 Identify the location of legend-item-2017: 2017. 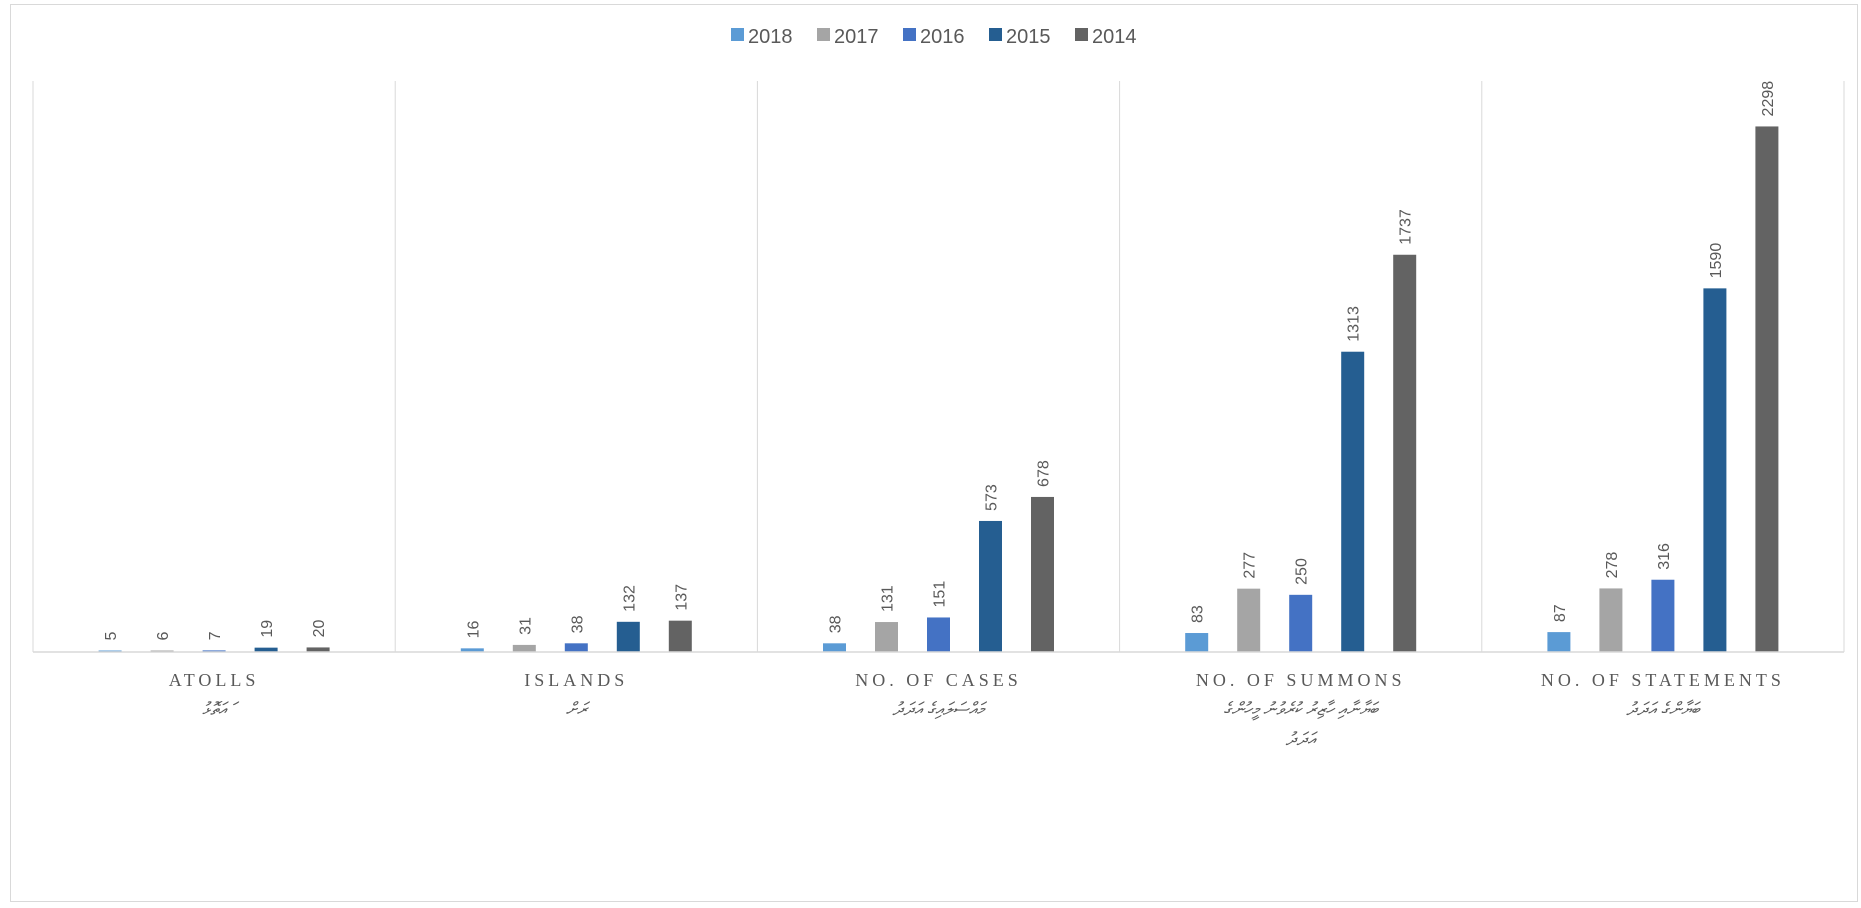
(848, 37).